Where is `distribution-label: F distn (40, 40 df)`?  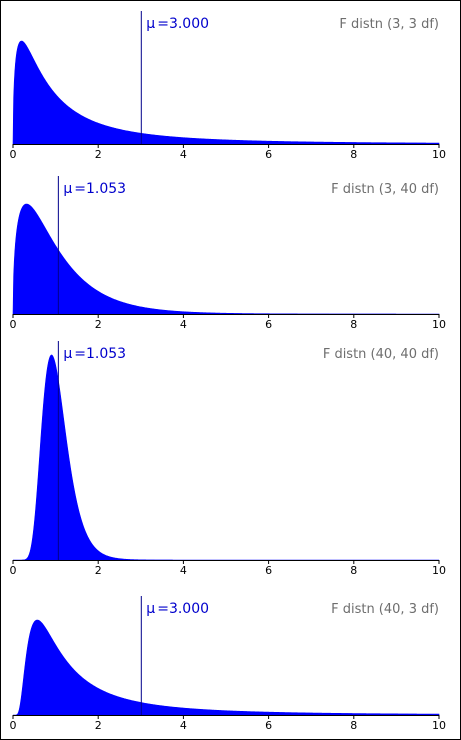
distribution-label: F distn (40, 40 df) is located at coordinates (381, 354).